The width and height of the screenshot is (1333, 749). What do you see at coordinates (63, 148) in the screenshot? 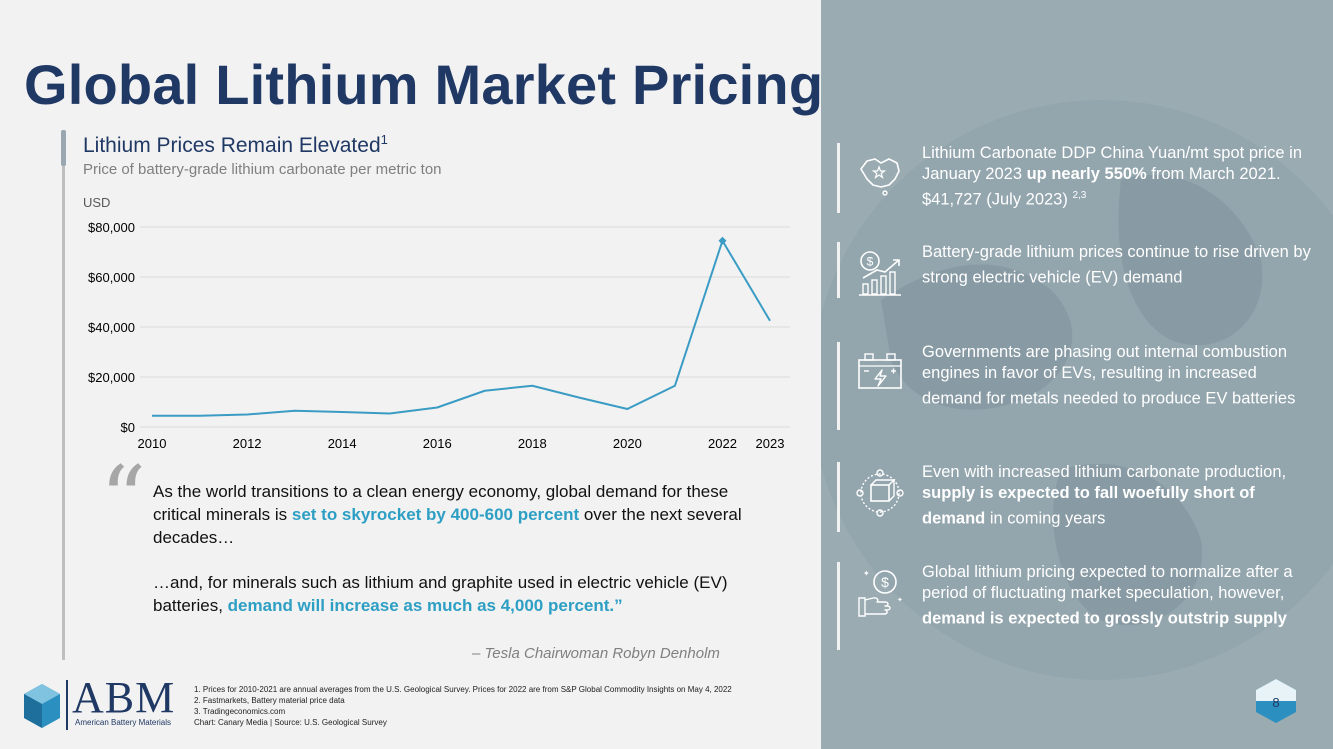
I see `accent-divider-marker` at bounding box center [63, 148].